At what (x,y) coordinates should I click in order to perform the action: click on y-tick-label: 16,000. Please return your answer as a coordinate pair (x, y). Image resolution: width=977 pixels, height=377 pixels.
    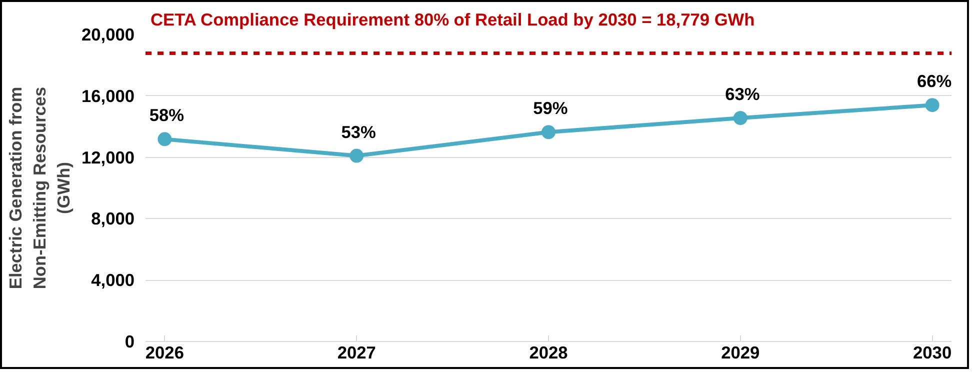
    Looking at the image, I should click on (108, 96).